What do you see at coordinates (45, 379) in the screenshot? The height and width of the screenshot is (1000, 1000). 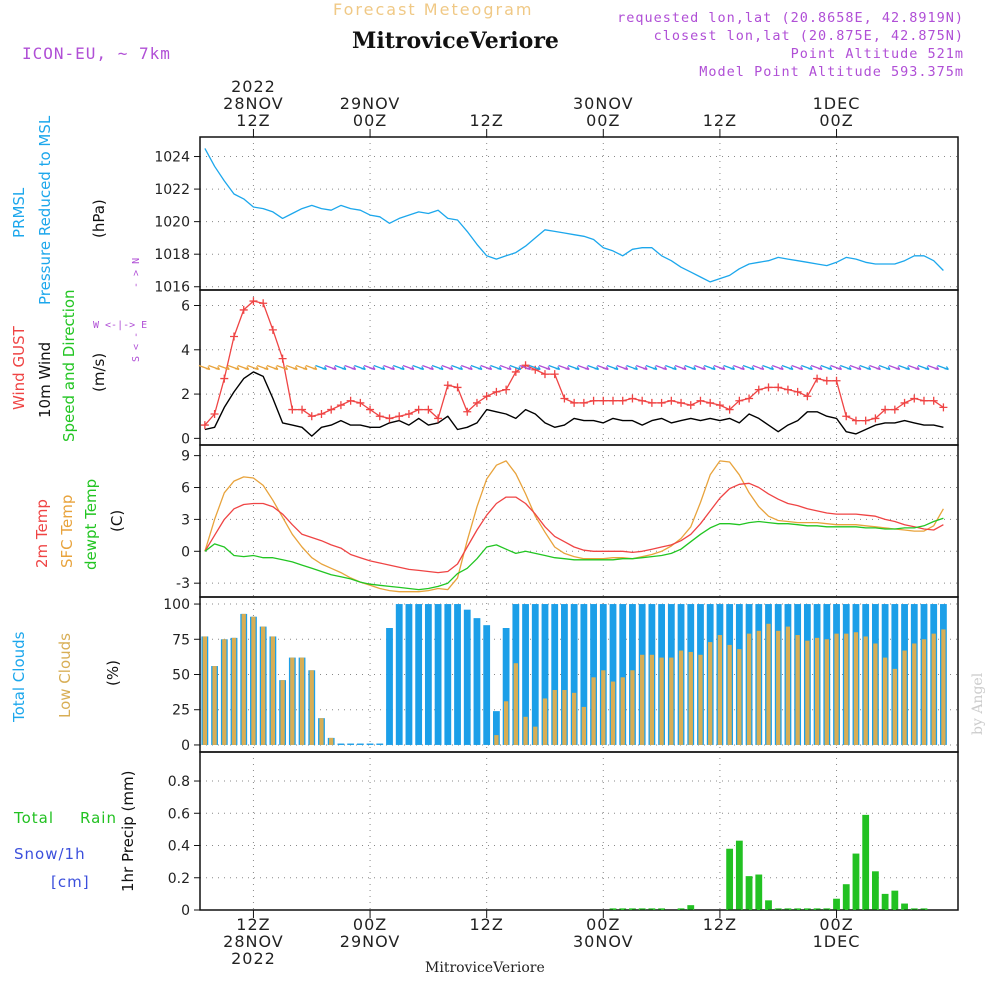 I see `wind-label: 10m Wind` at bounding box center [45, 379].